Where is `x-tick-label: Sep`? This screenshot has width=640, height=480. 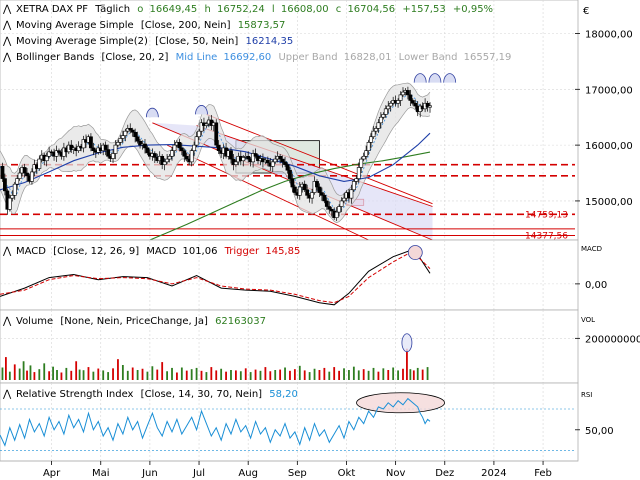 x-tick-label: Sep is located at coordinates (297, 473).